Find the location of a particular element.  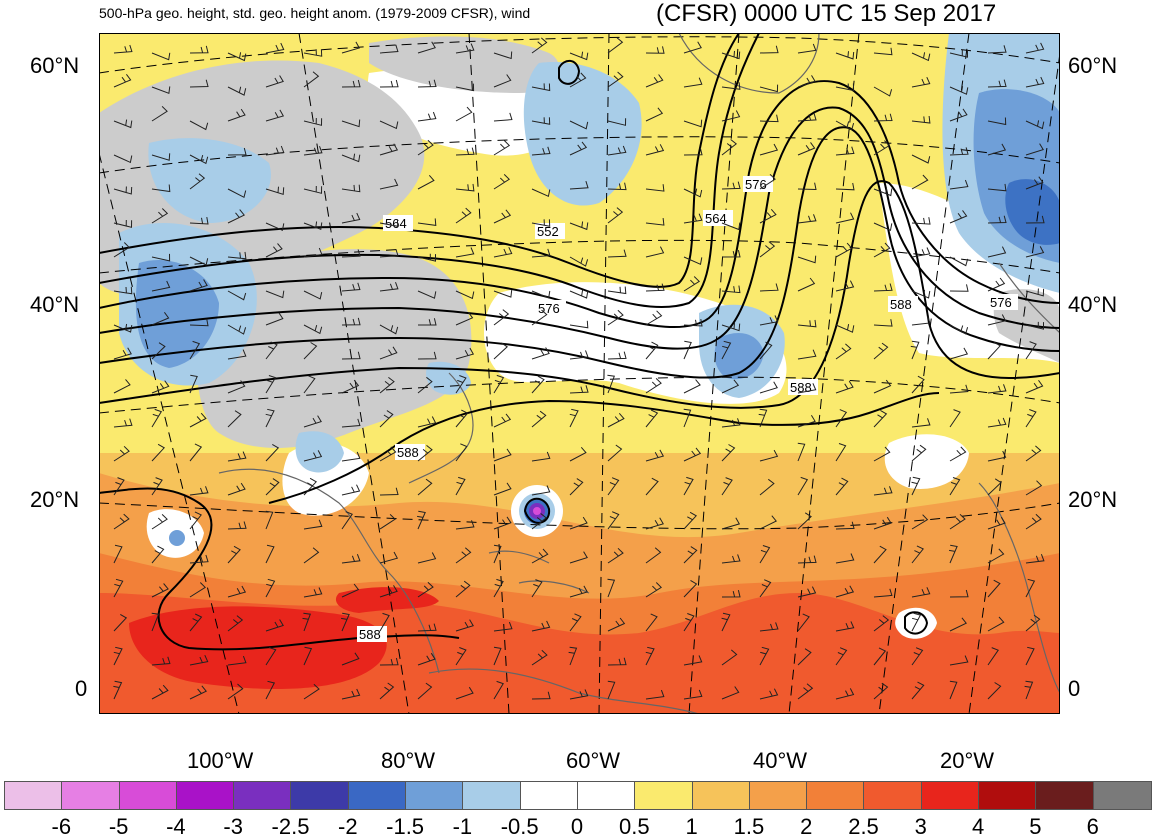

cold-anomaly-region-north-central is located at coordinates (209, 180).